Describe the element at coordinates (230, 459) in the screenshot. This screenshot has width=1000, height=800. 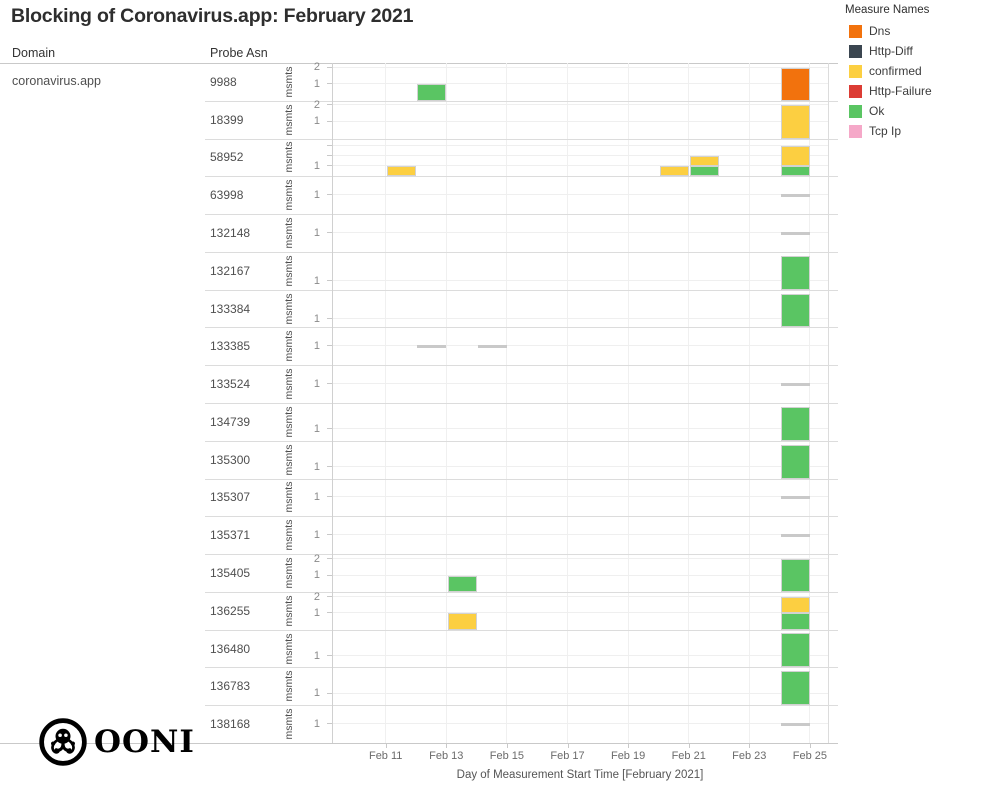
I see `asn-label: 135300` at that location.